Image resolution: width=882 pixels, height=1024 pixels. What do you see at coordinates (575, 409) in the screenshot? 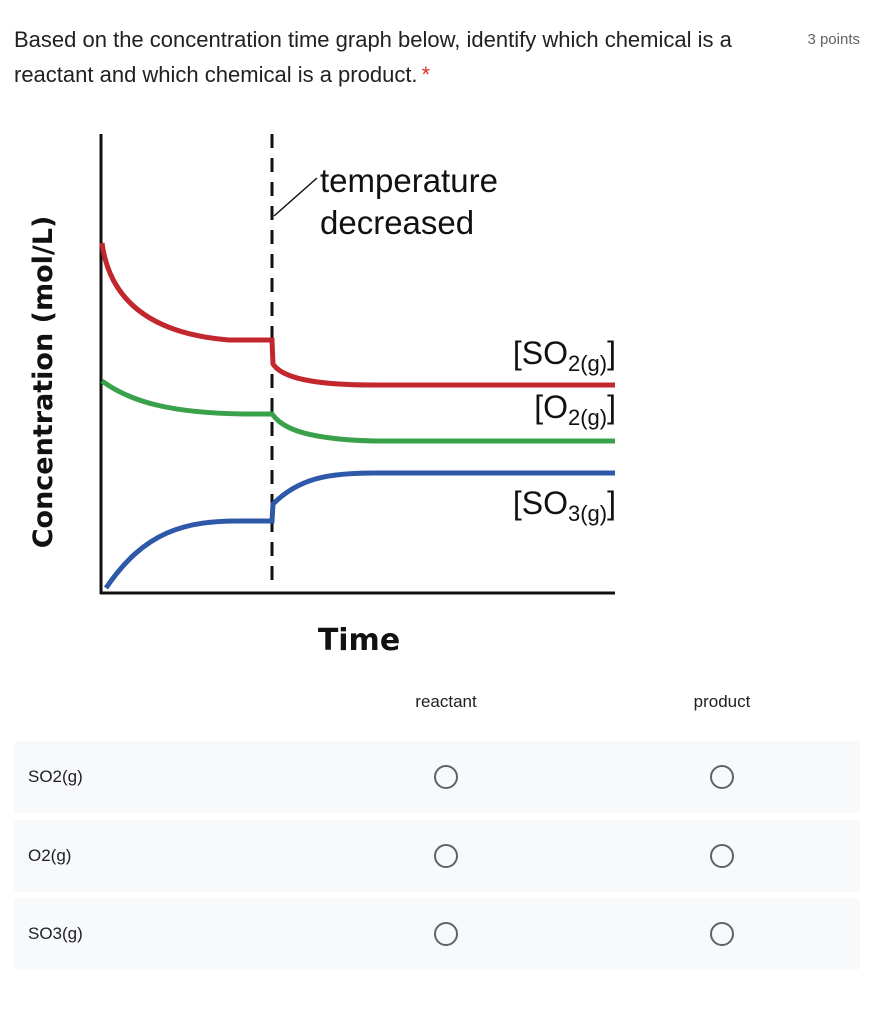
I see `series-label-o2: [O2(g)]` at bounding box center [575, 409].